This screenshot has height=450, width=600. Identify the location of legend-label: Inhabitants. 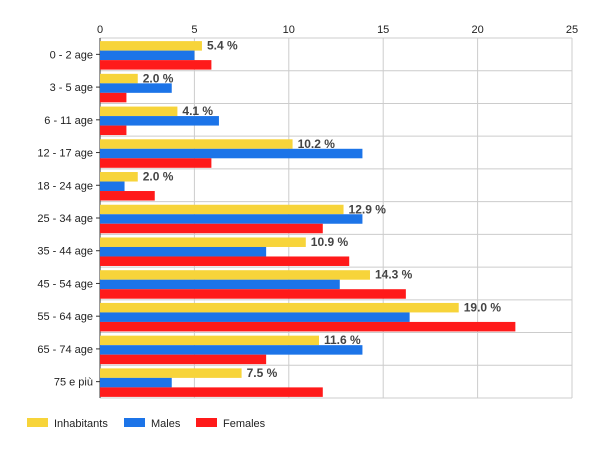
(81, 424).